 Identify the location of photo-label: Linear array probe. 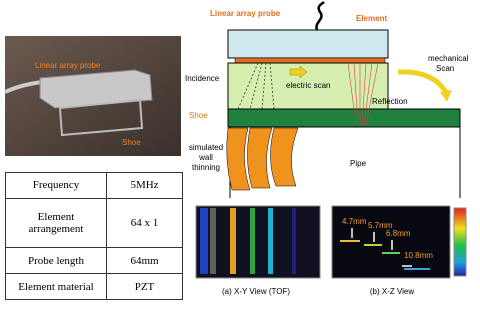
(68, 65).